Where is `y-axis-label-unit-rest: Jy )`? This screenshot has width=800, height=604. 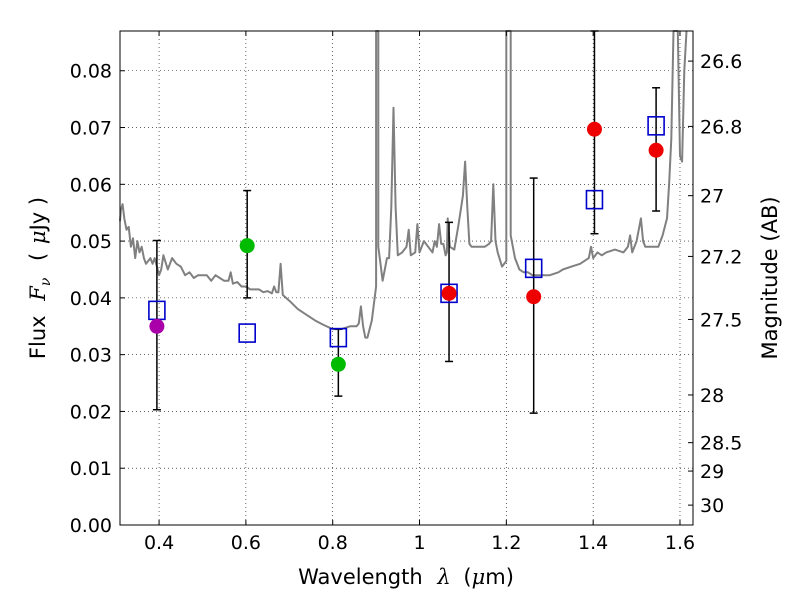 y-axis-label-unit-rest: Jy ) is located at coordinates (38, 215).